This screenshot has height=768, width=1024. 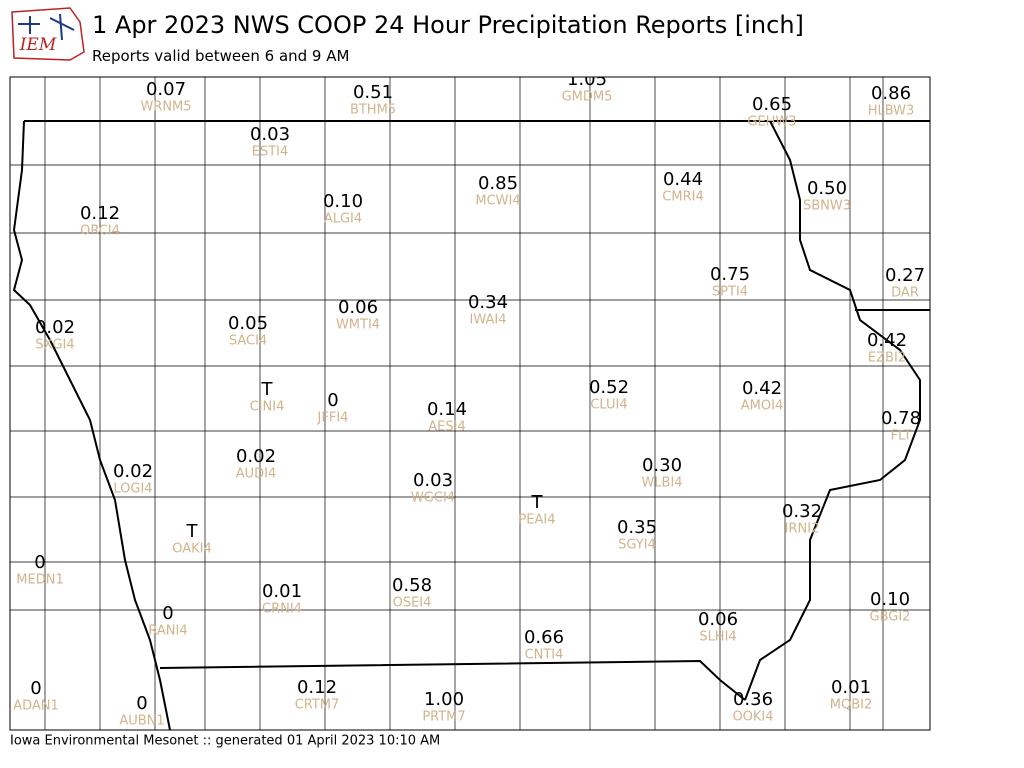 What do you see at coordinates (730, 292) in the screenshot?
I see `station-id: SPTI4` at bounding box center [730, 292].